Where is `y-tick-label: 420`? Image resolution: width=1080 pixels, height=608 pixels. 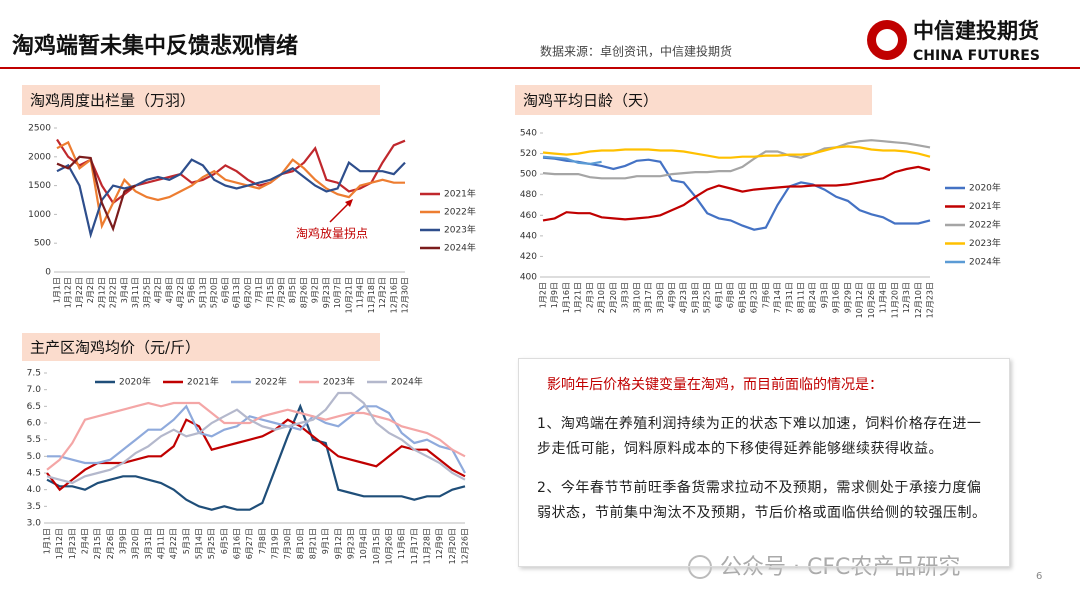 y-tick-label: 420 is located at coordinates (528, 257).